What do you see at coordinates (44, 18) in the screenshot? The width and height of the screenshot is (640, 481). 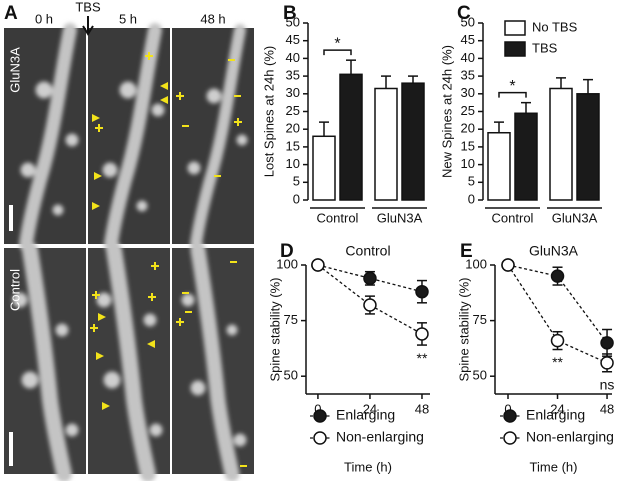 I see `column-label: 0 h` at bounding box center [44, 18].